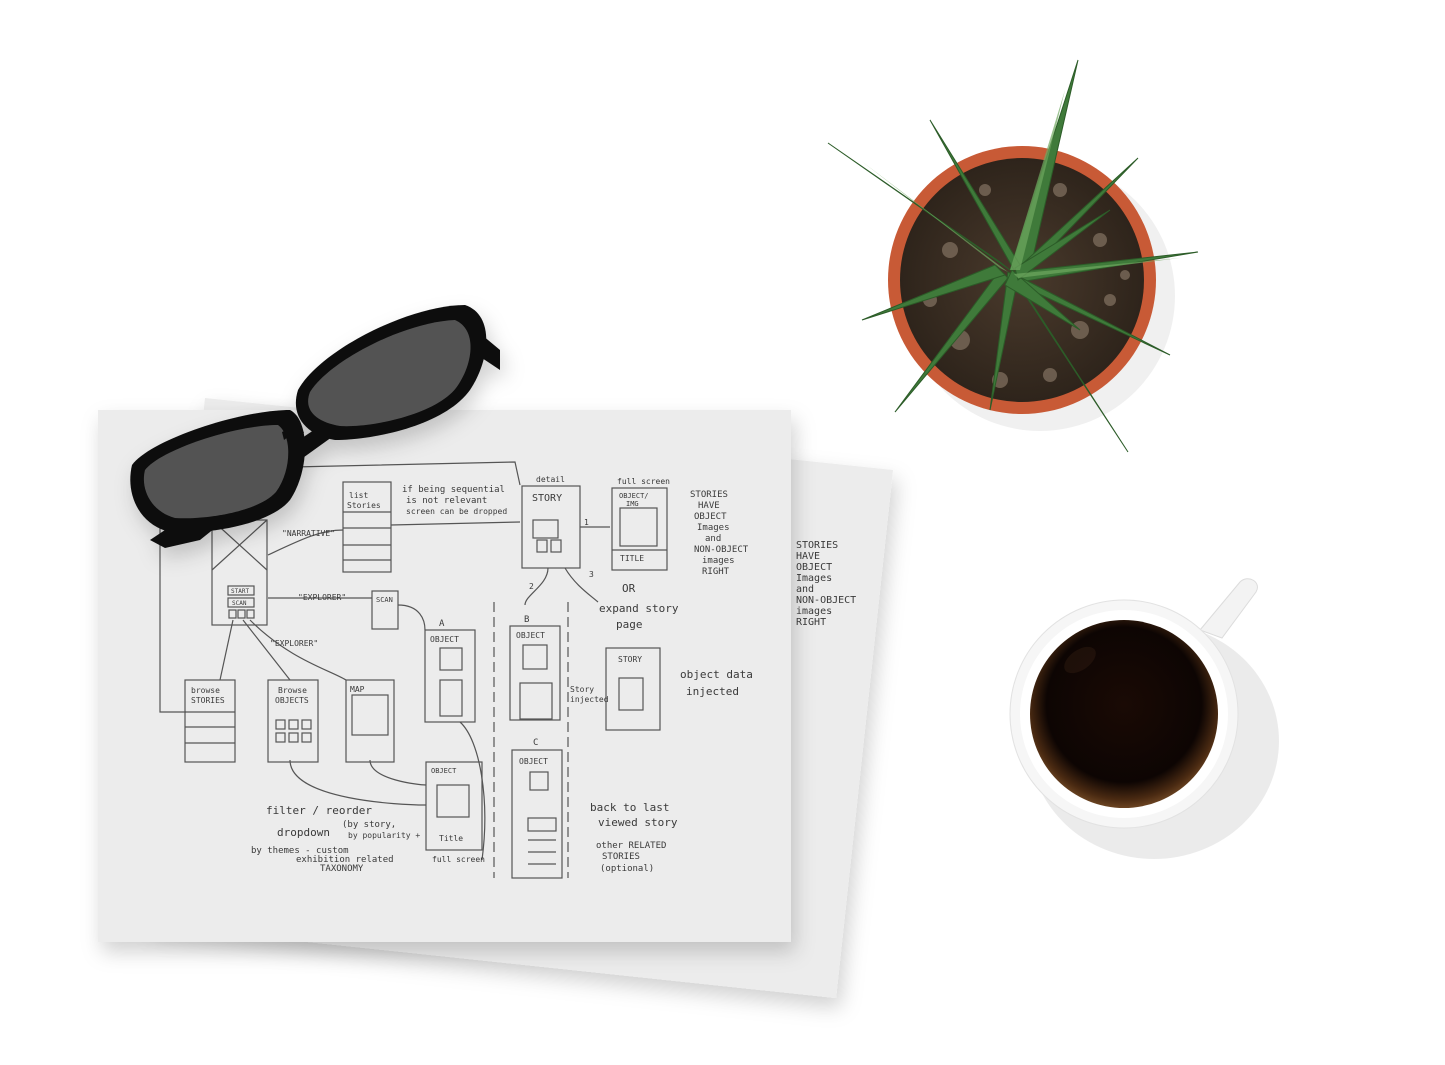  What do you see at coordinates (342, 869) in the screenshot?
I see `svg-text: TAXONOMY` at bounding box center [342, 869].